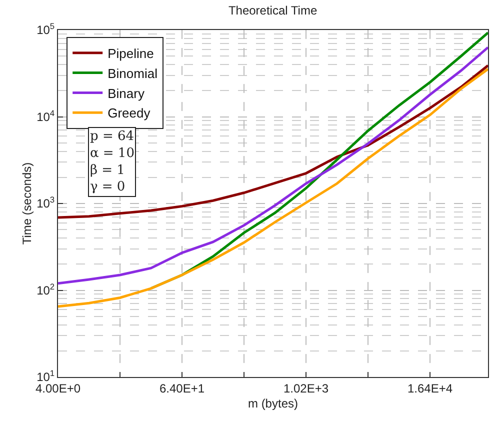  What do you see at coordinates (430, 388) in the screenshot?
I see `x-tick-label: 1.64E+4` at bounding box center [430, 388].